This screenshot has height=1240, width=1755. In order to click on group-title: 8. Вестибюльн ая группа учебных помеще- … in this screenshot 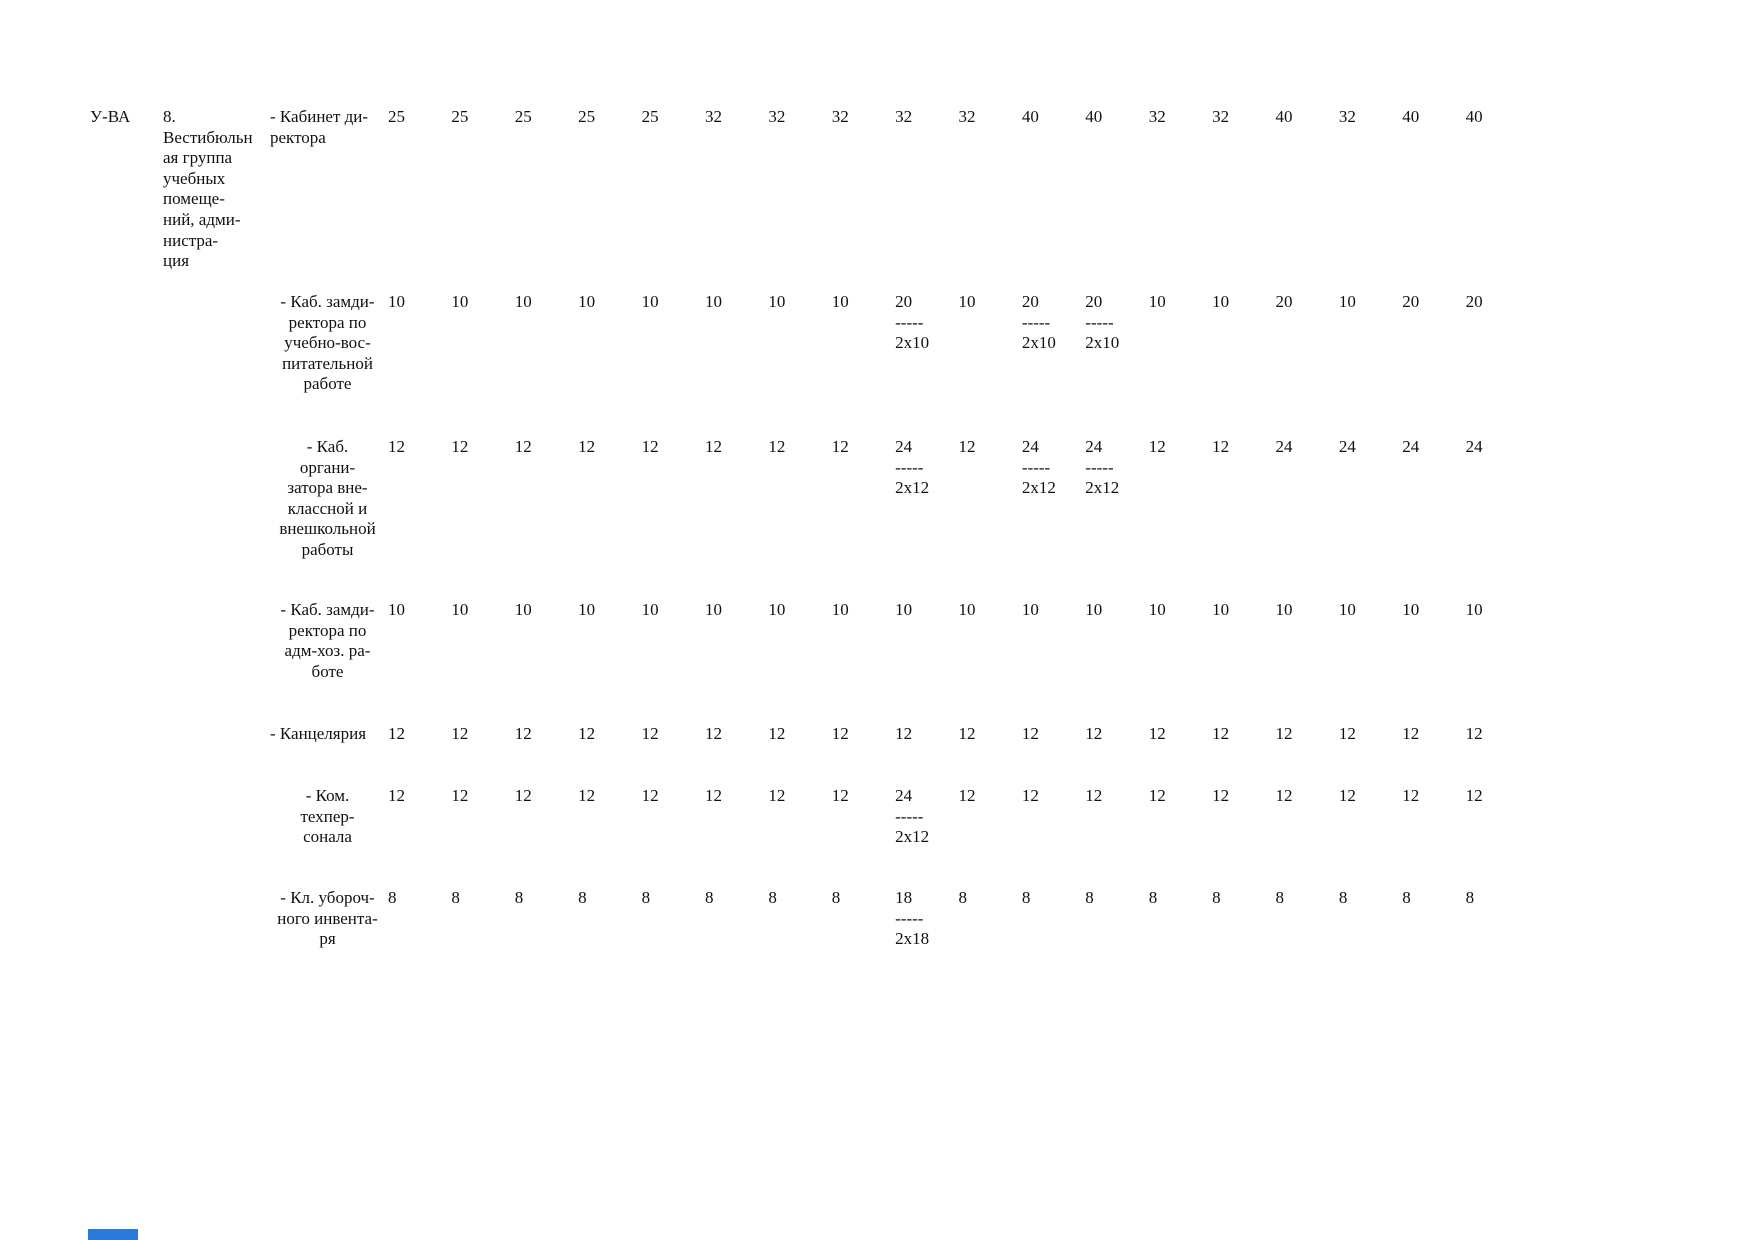, I will do `click(208, 189)`.